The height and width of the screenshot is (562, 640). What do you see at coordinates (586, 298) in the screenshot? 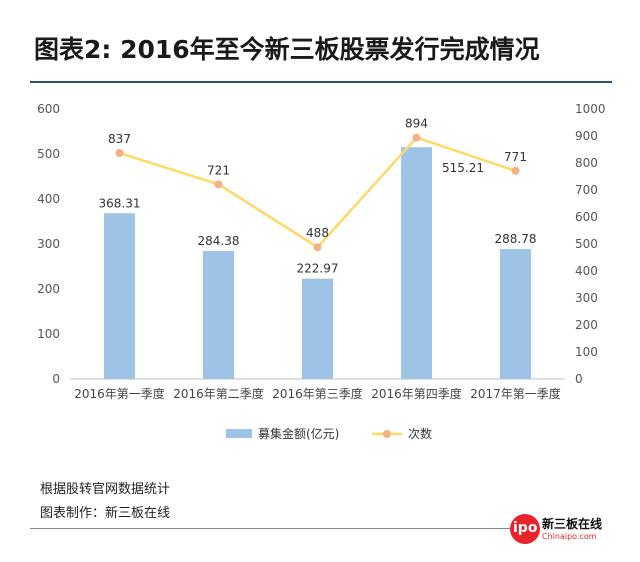
I see `y-right-tick-label: 300` at bounding box center [586, 298].